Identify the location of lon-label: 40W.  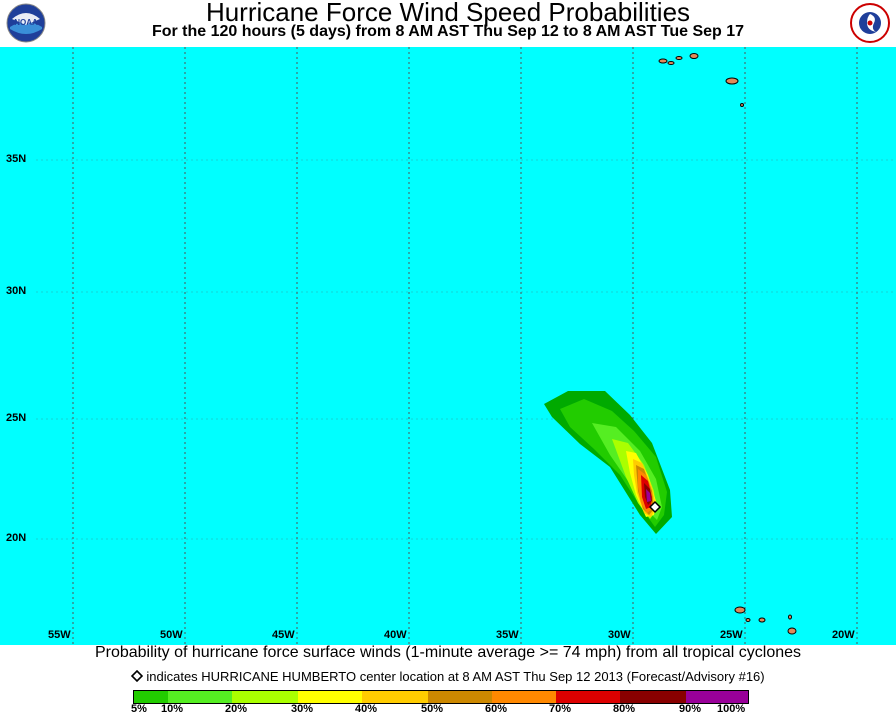
(395, 635).